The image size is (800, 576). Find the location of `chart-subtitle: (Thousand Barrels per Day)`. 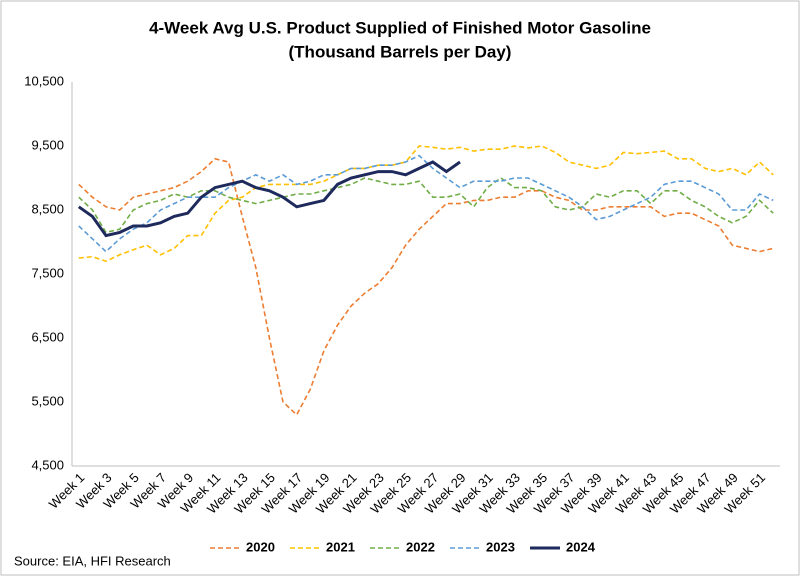

chart-subtitle: (Thousand Barrels per Day) is located at coordinates (400, 51).